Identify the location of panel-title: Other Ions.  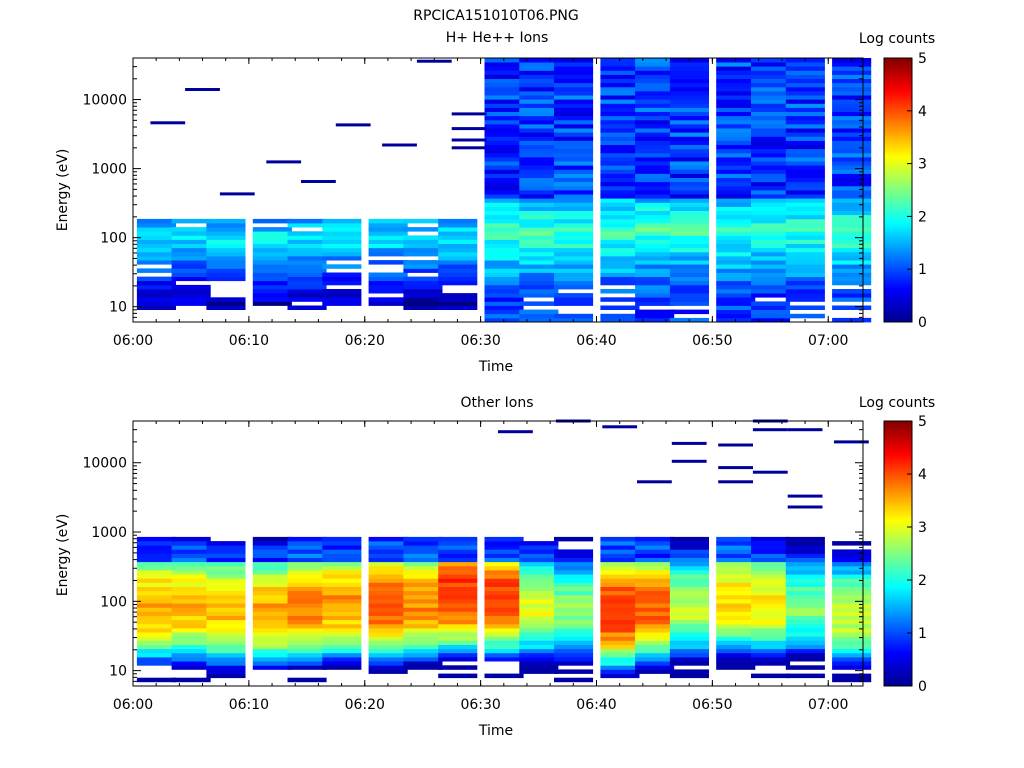
(496, 403).